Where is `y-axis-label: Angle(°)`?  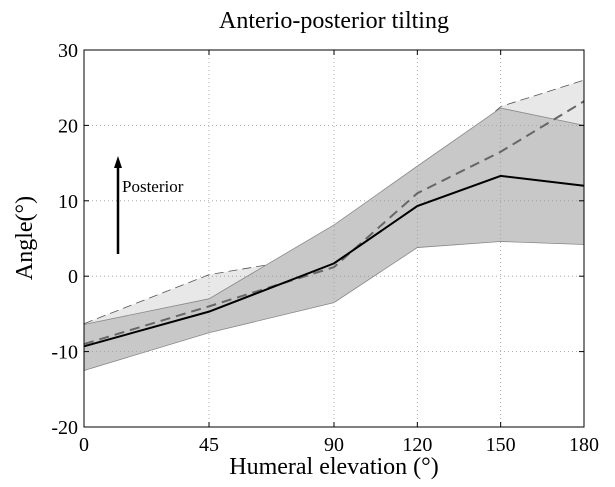 y-axis-label: Angle(°) is located at coordinates (25, 238).